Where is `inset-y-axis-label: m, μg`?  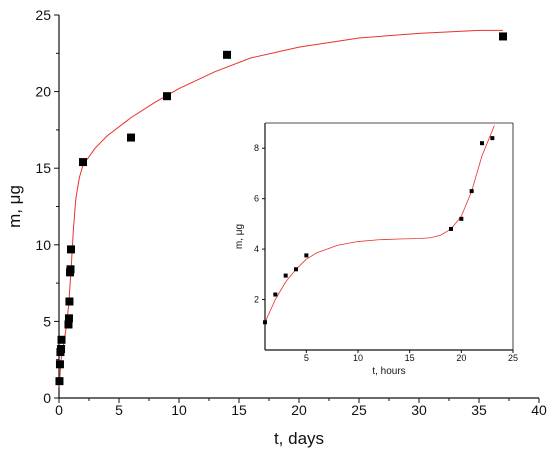 inset-y-axis-label: m, μg is located at coordinates (239, 236).